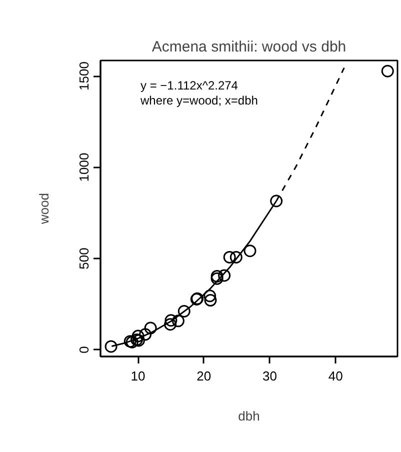  I want to click on x-tick-label: 20, so click(204, 376).